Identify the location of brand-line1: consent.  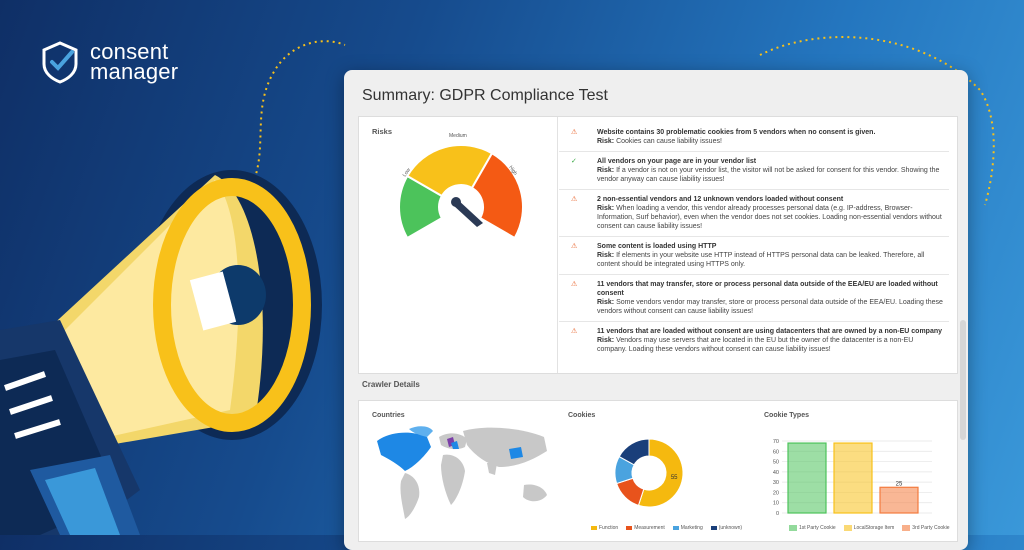
(129, 51).